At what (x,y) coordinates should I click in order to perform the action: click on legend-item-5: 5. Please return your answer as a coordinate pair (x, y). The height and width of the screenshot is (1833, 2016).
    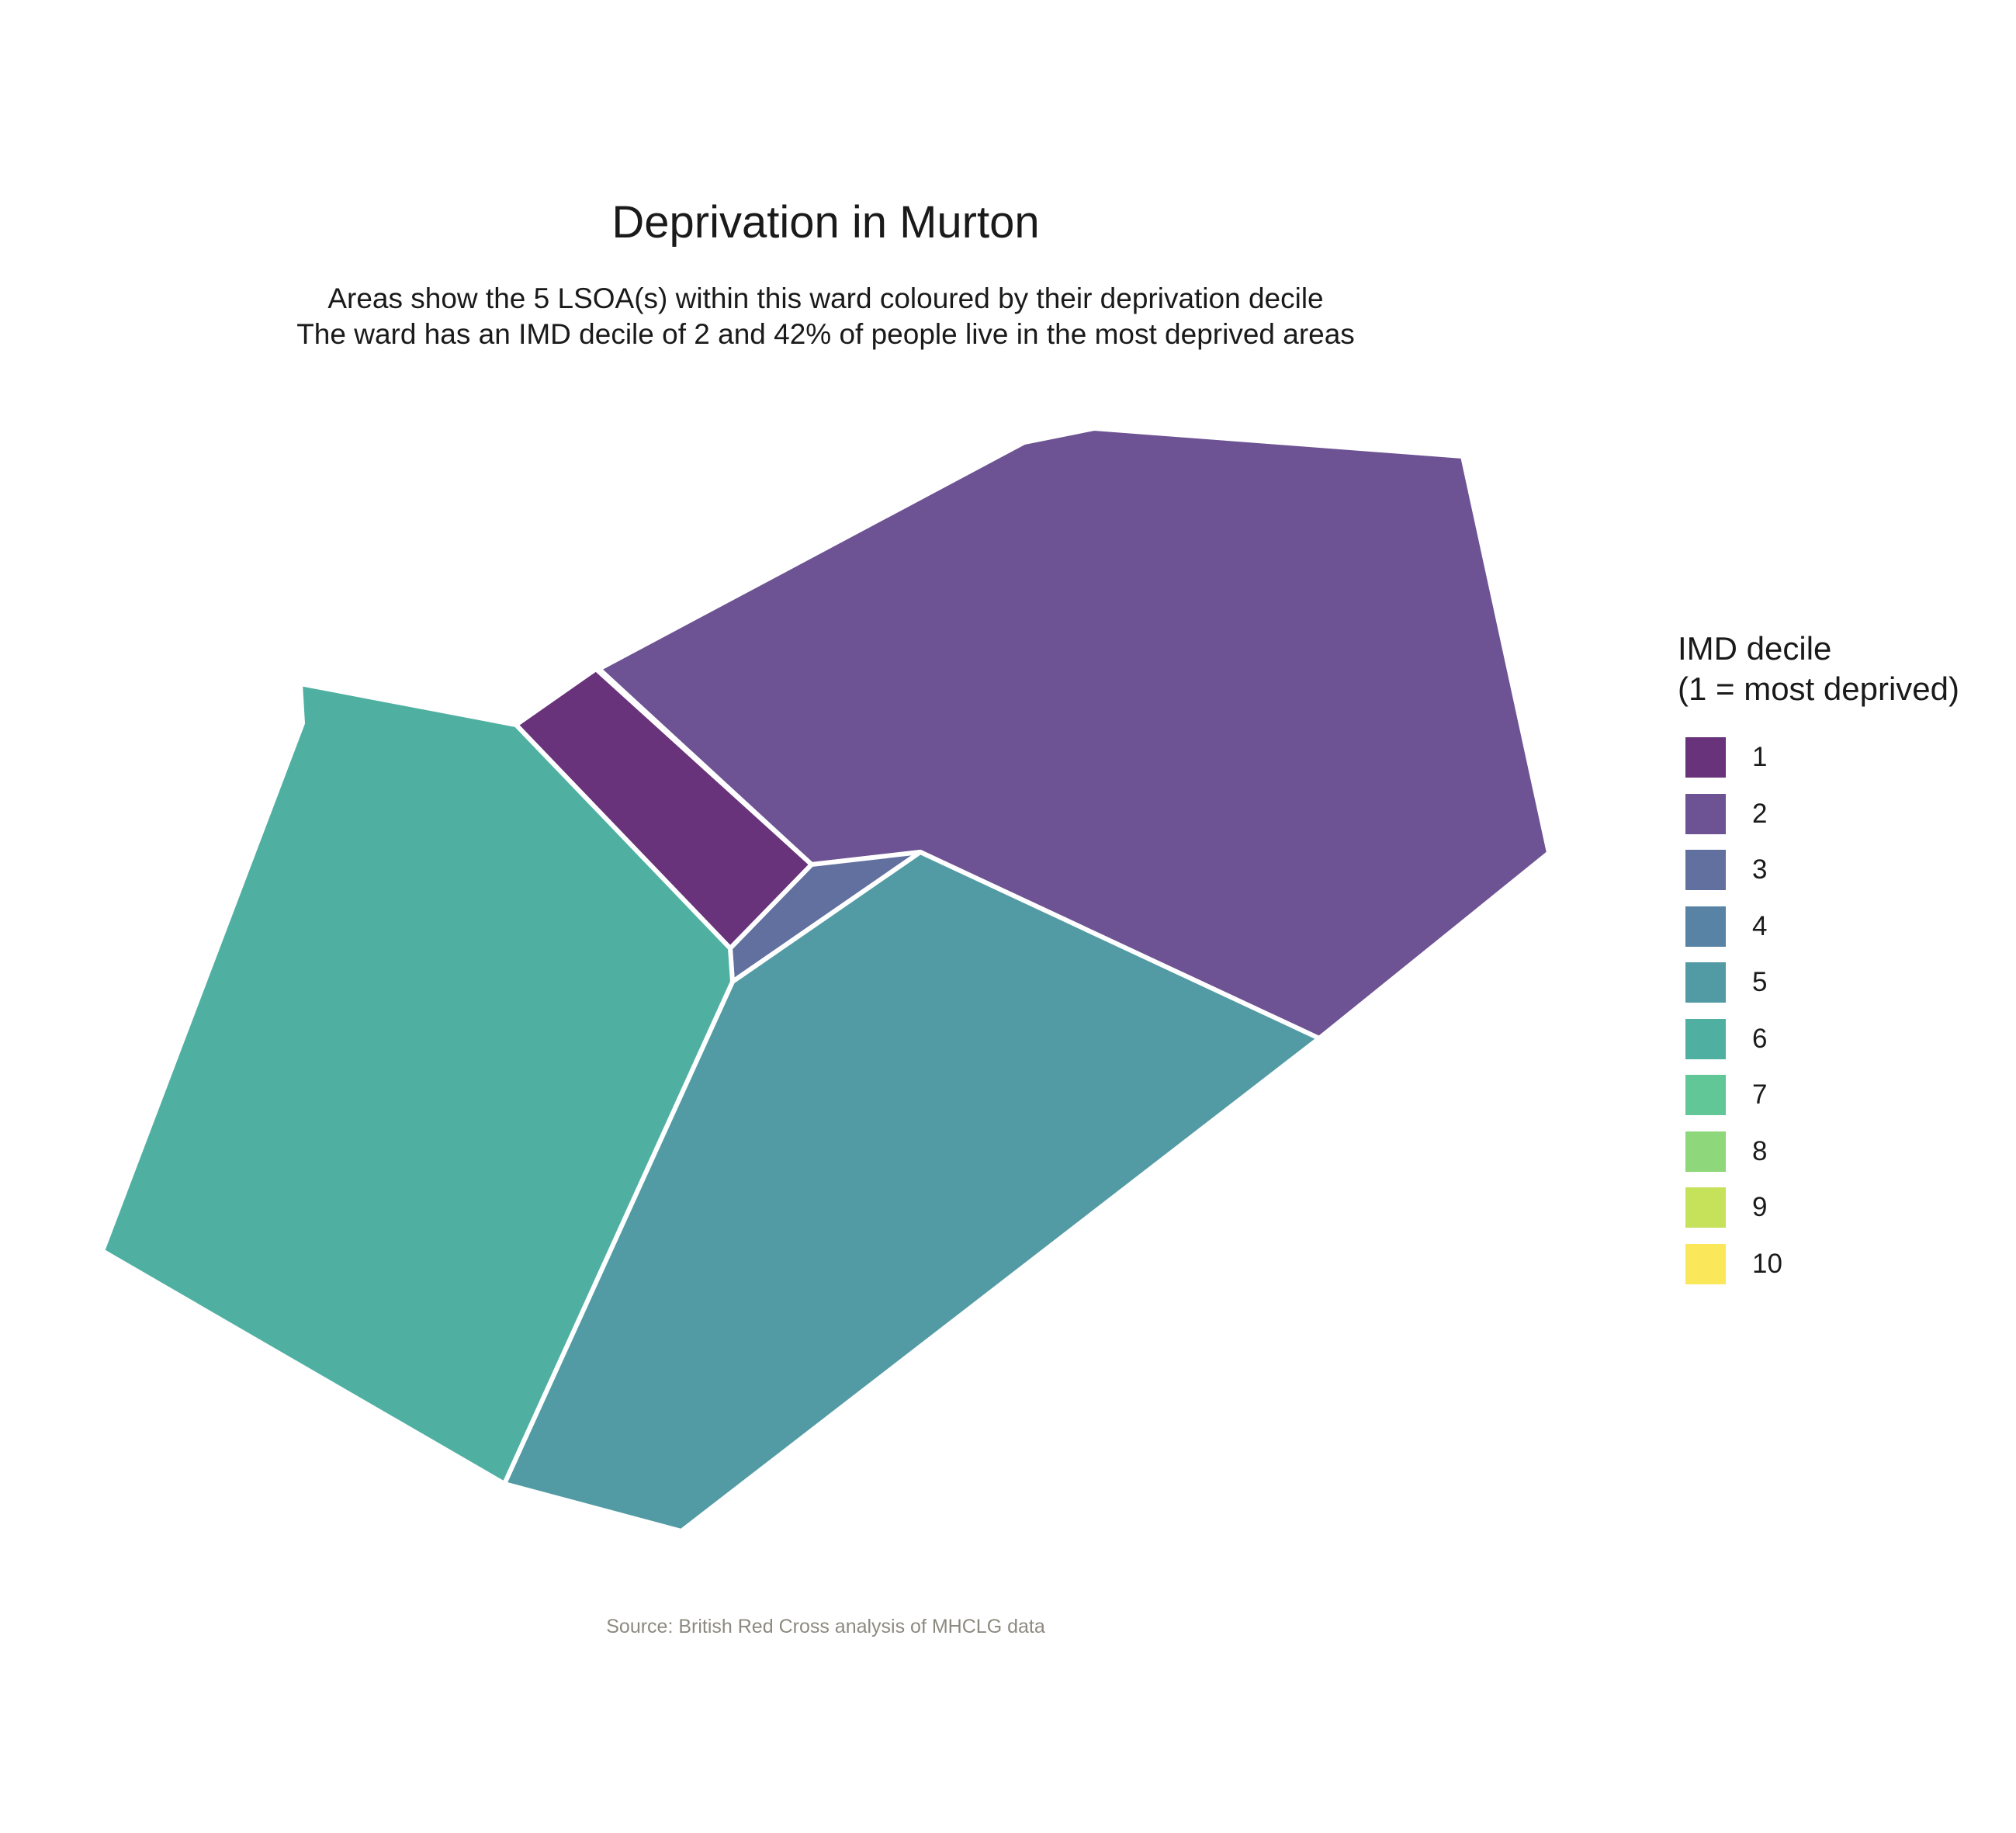
    Looking at the image, I should click on (1819, 983).